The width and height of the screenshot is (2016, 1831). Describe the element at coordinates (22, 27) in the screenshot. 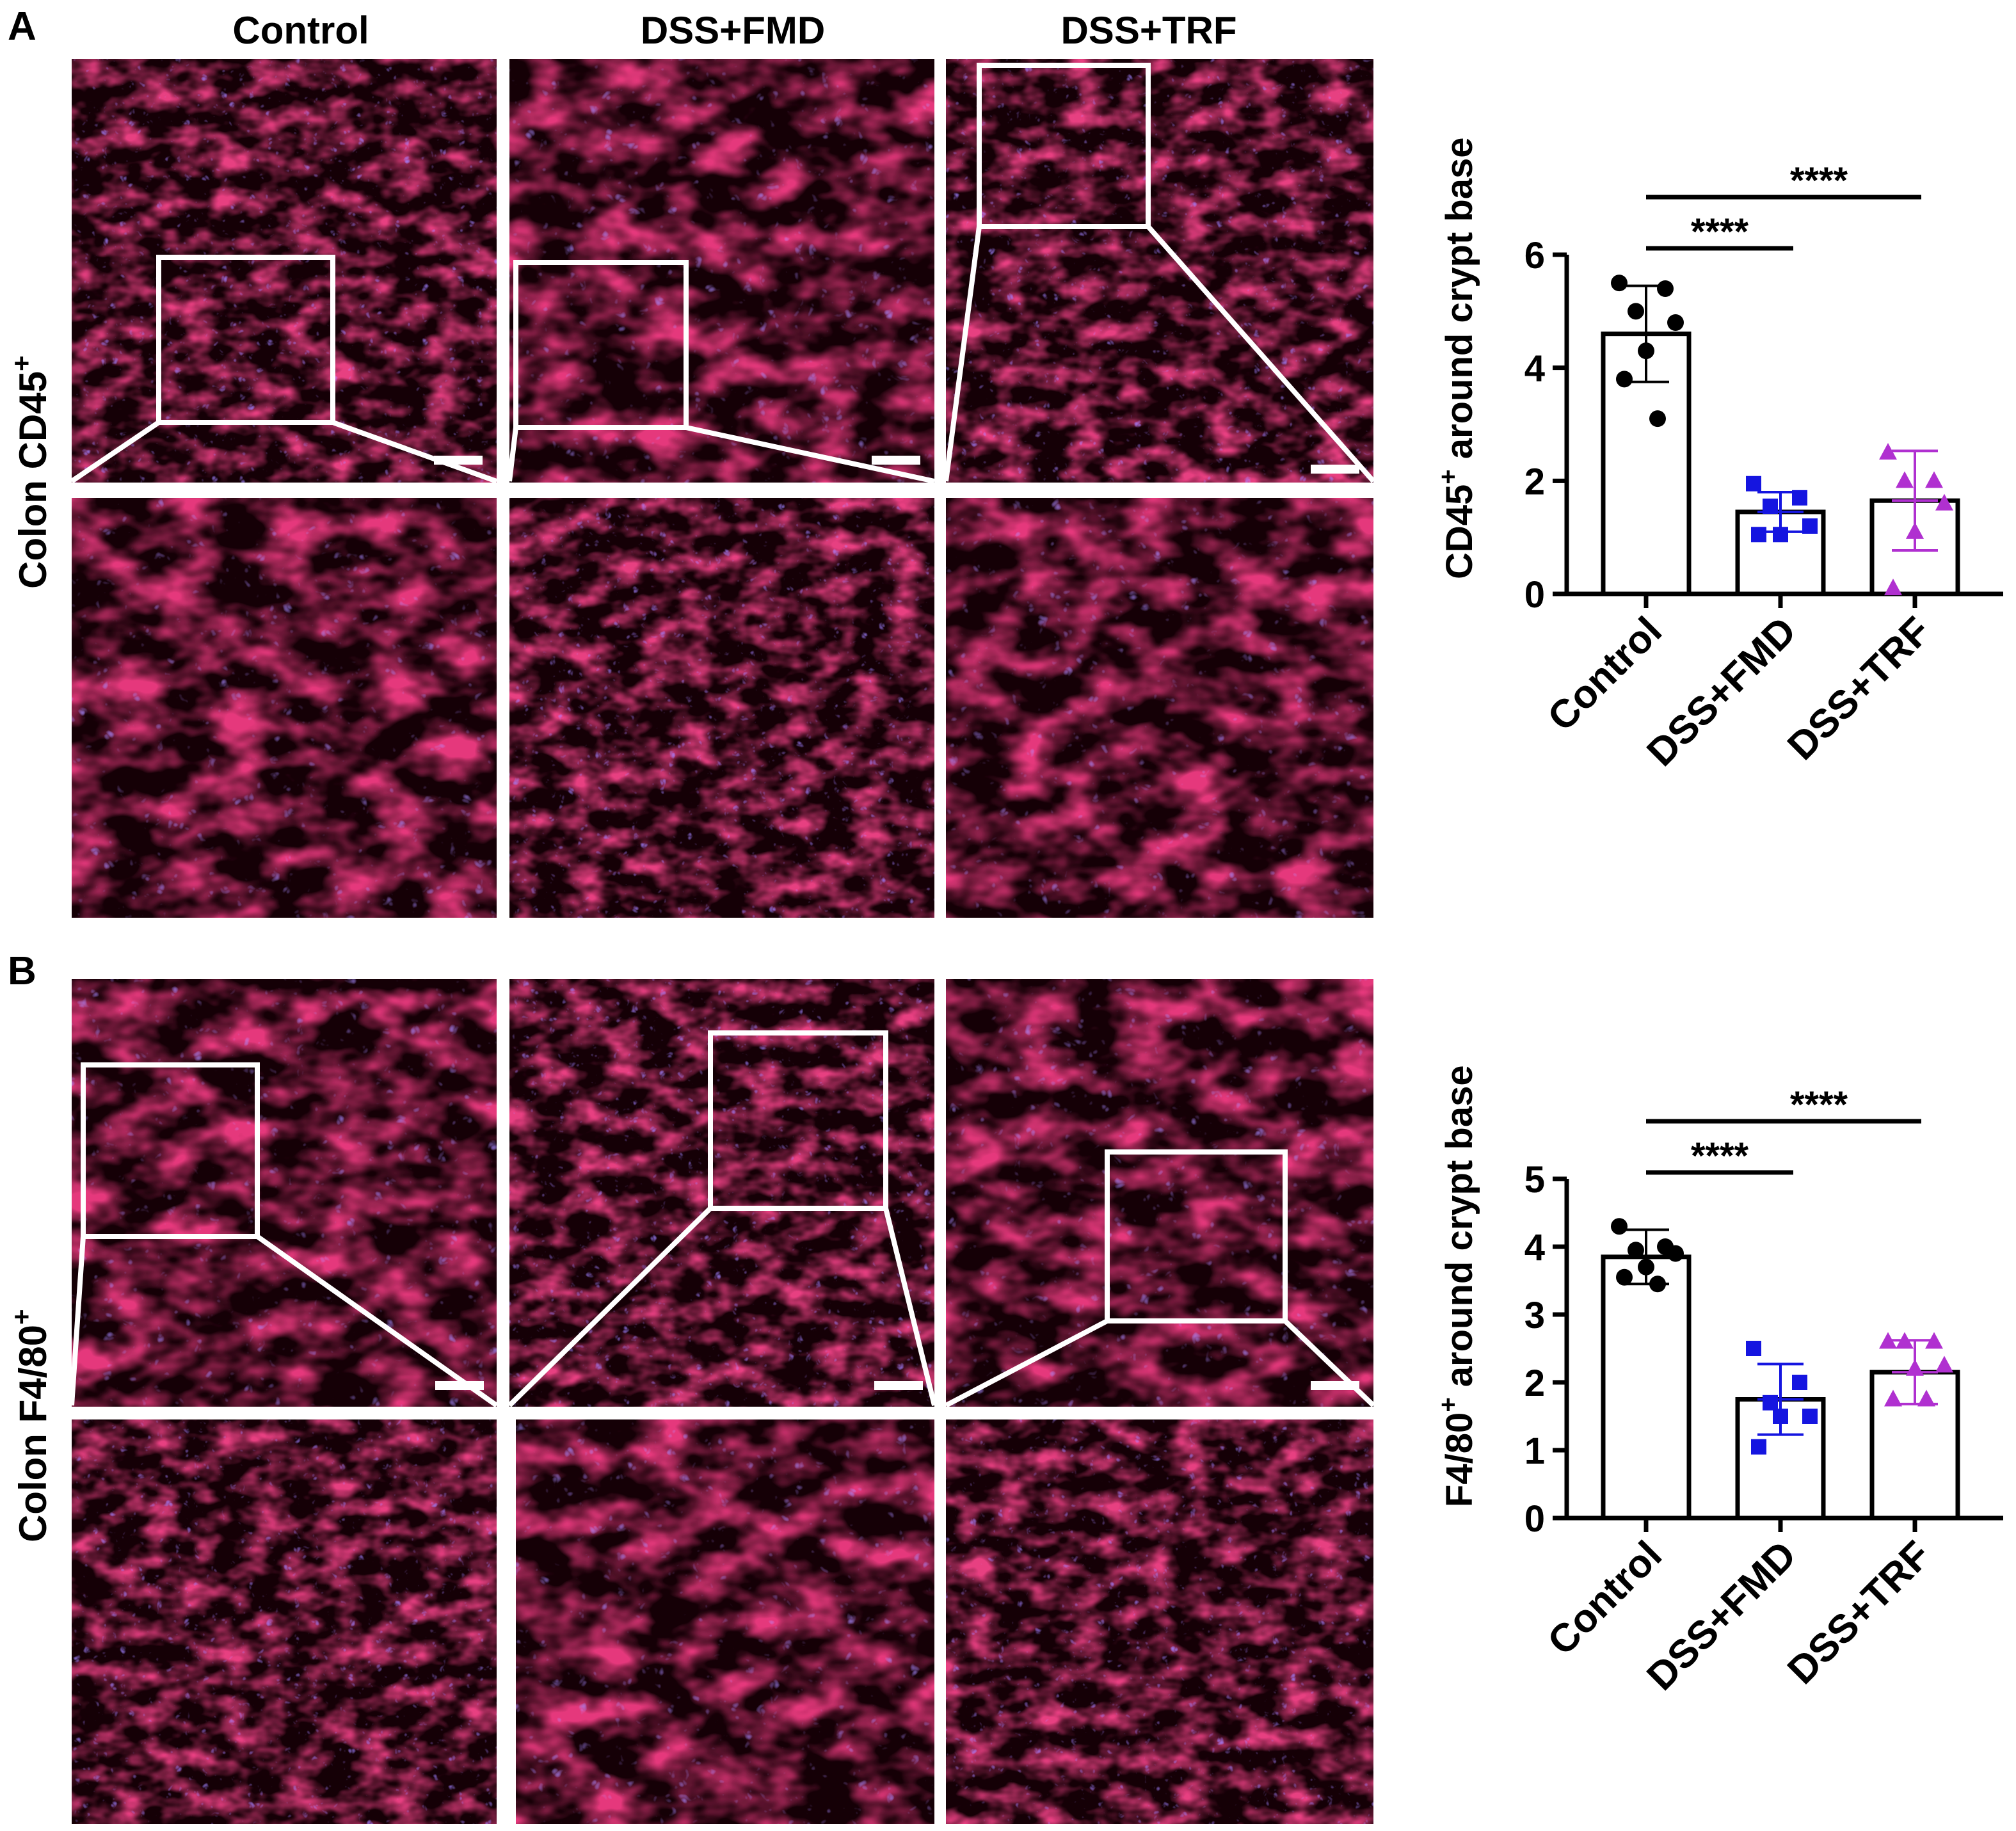

I see `panel-letter-a: A` at that location.